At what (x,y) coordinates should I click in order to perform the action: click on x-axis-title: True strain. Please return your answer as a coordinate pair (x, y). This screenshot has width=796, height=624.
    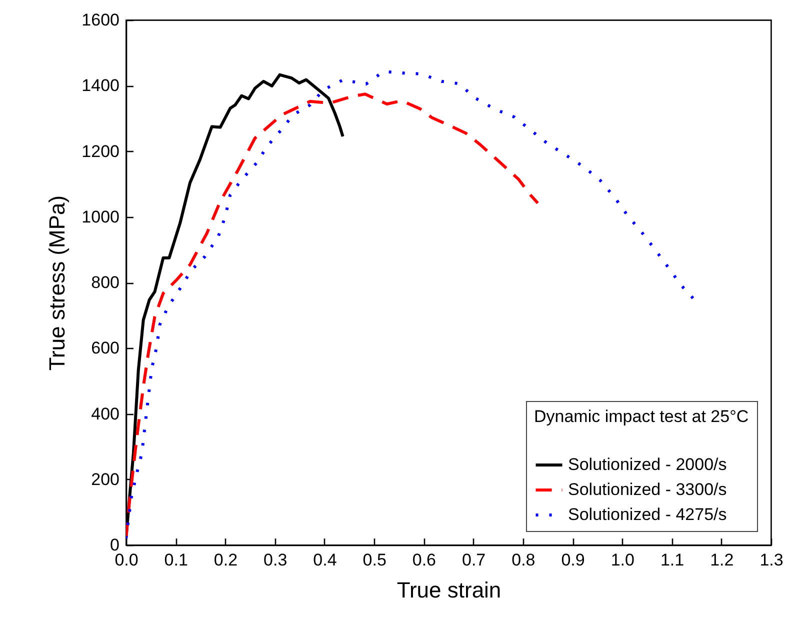
    Looking at the image, I should click on (449, 590).